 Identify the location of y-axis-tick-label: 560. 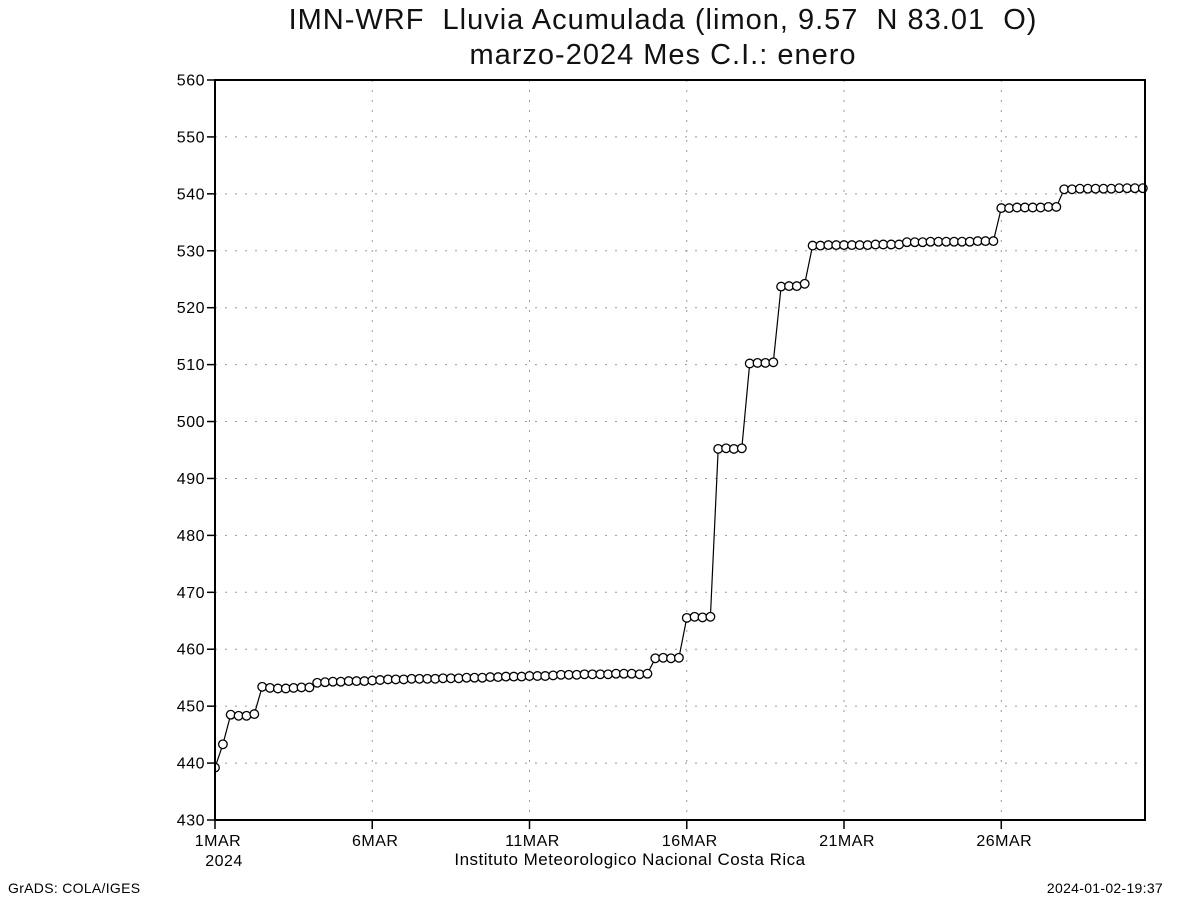
(191, 81).